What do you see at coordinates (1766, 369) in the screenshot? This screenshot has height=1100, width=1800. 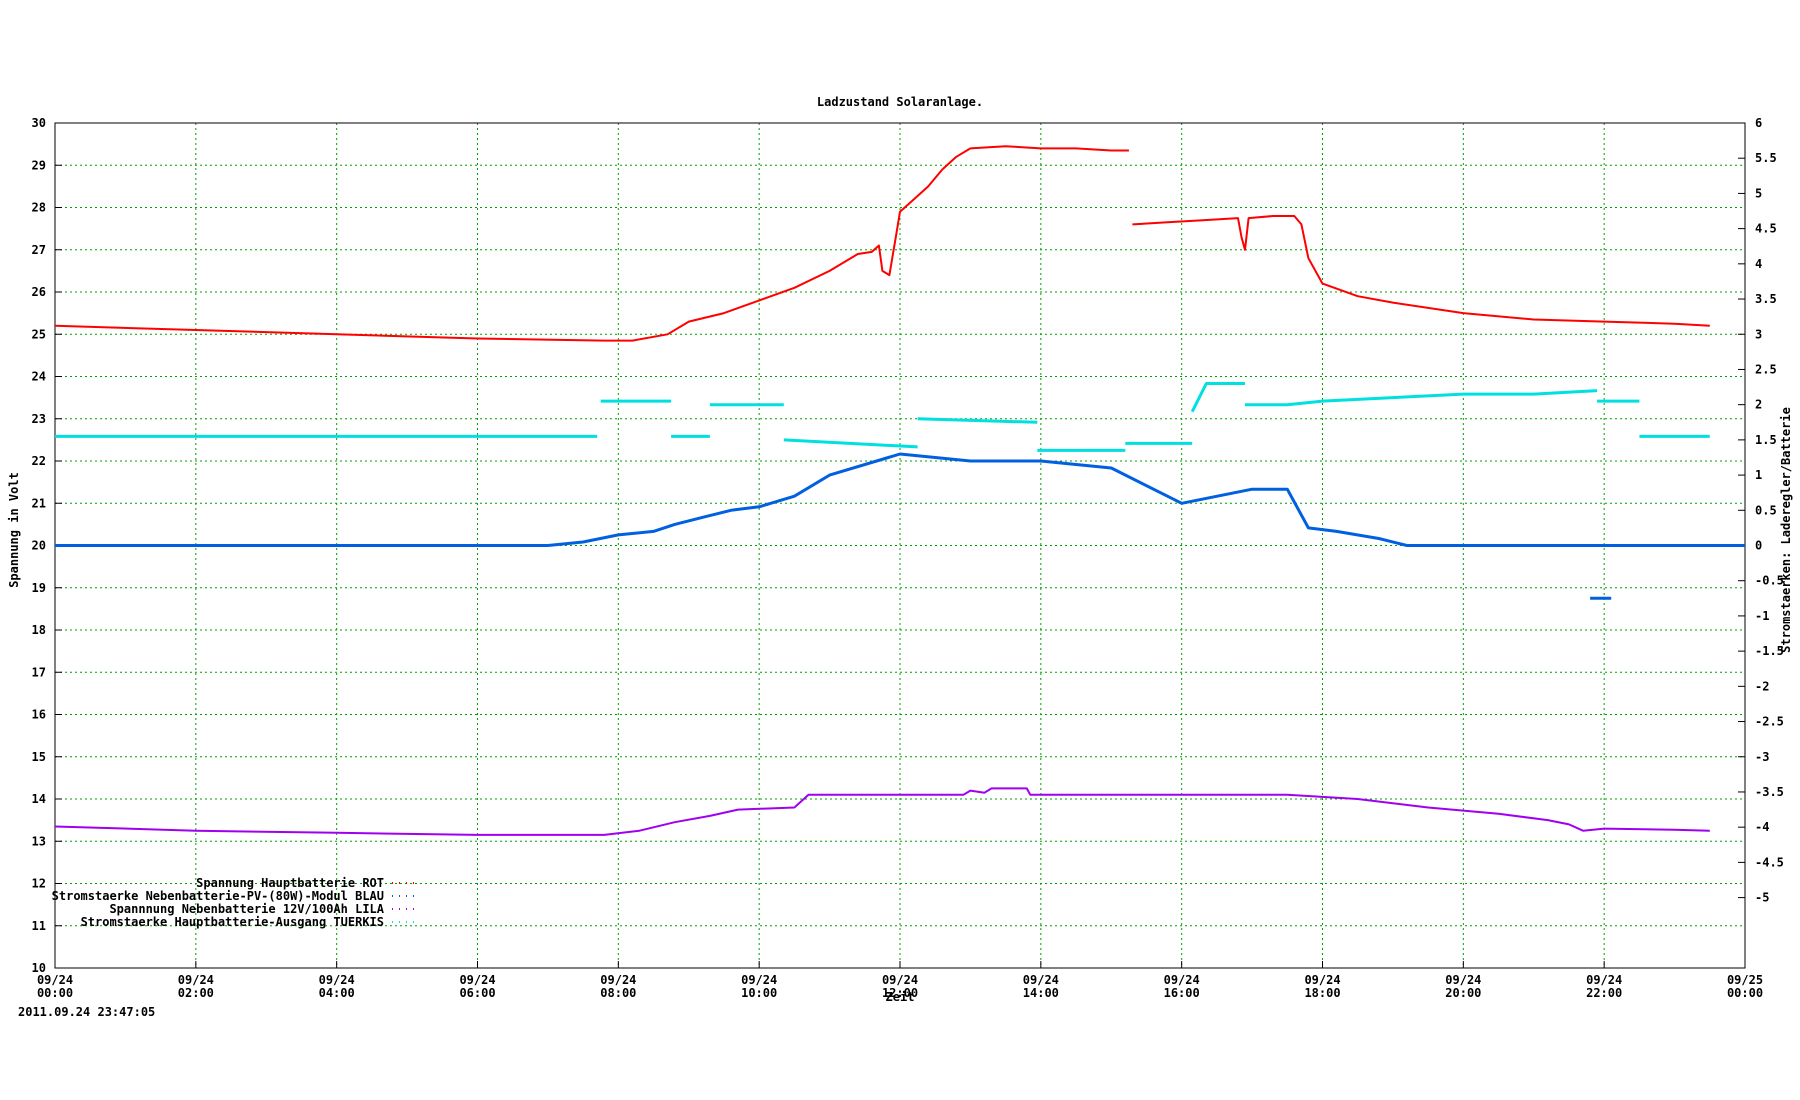 I see `y2-tick-label: 2.5` at bounding box center [1766, 369].